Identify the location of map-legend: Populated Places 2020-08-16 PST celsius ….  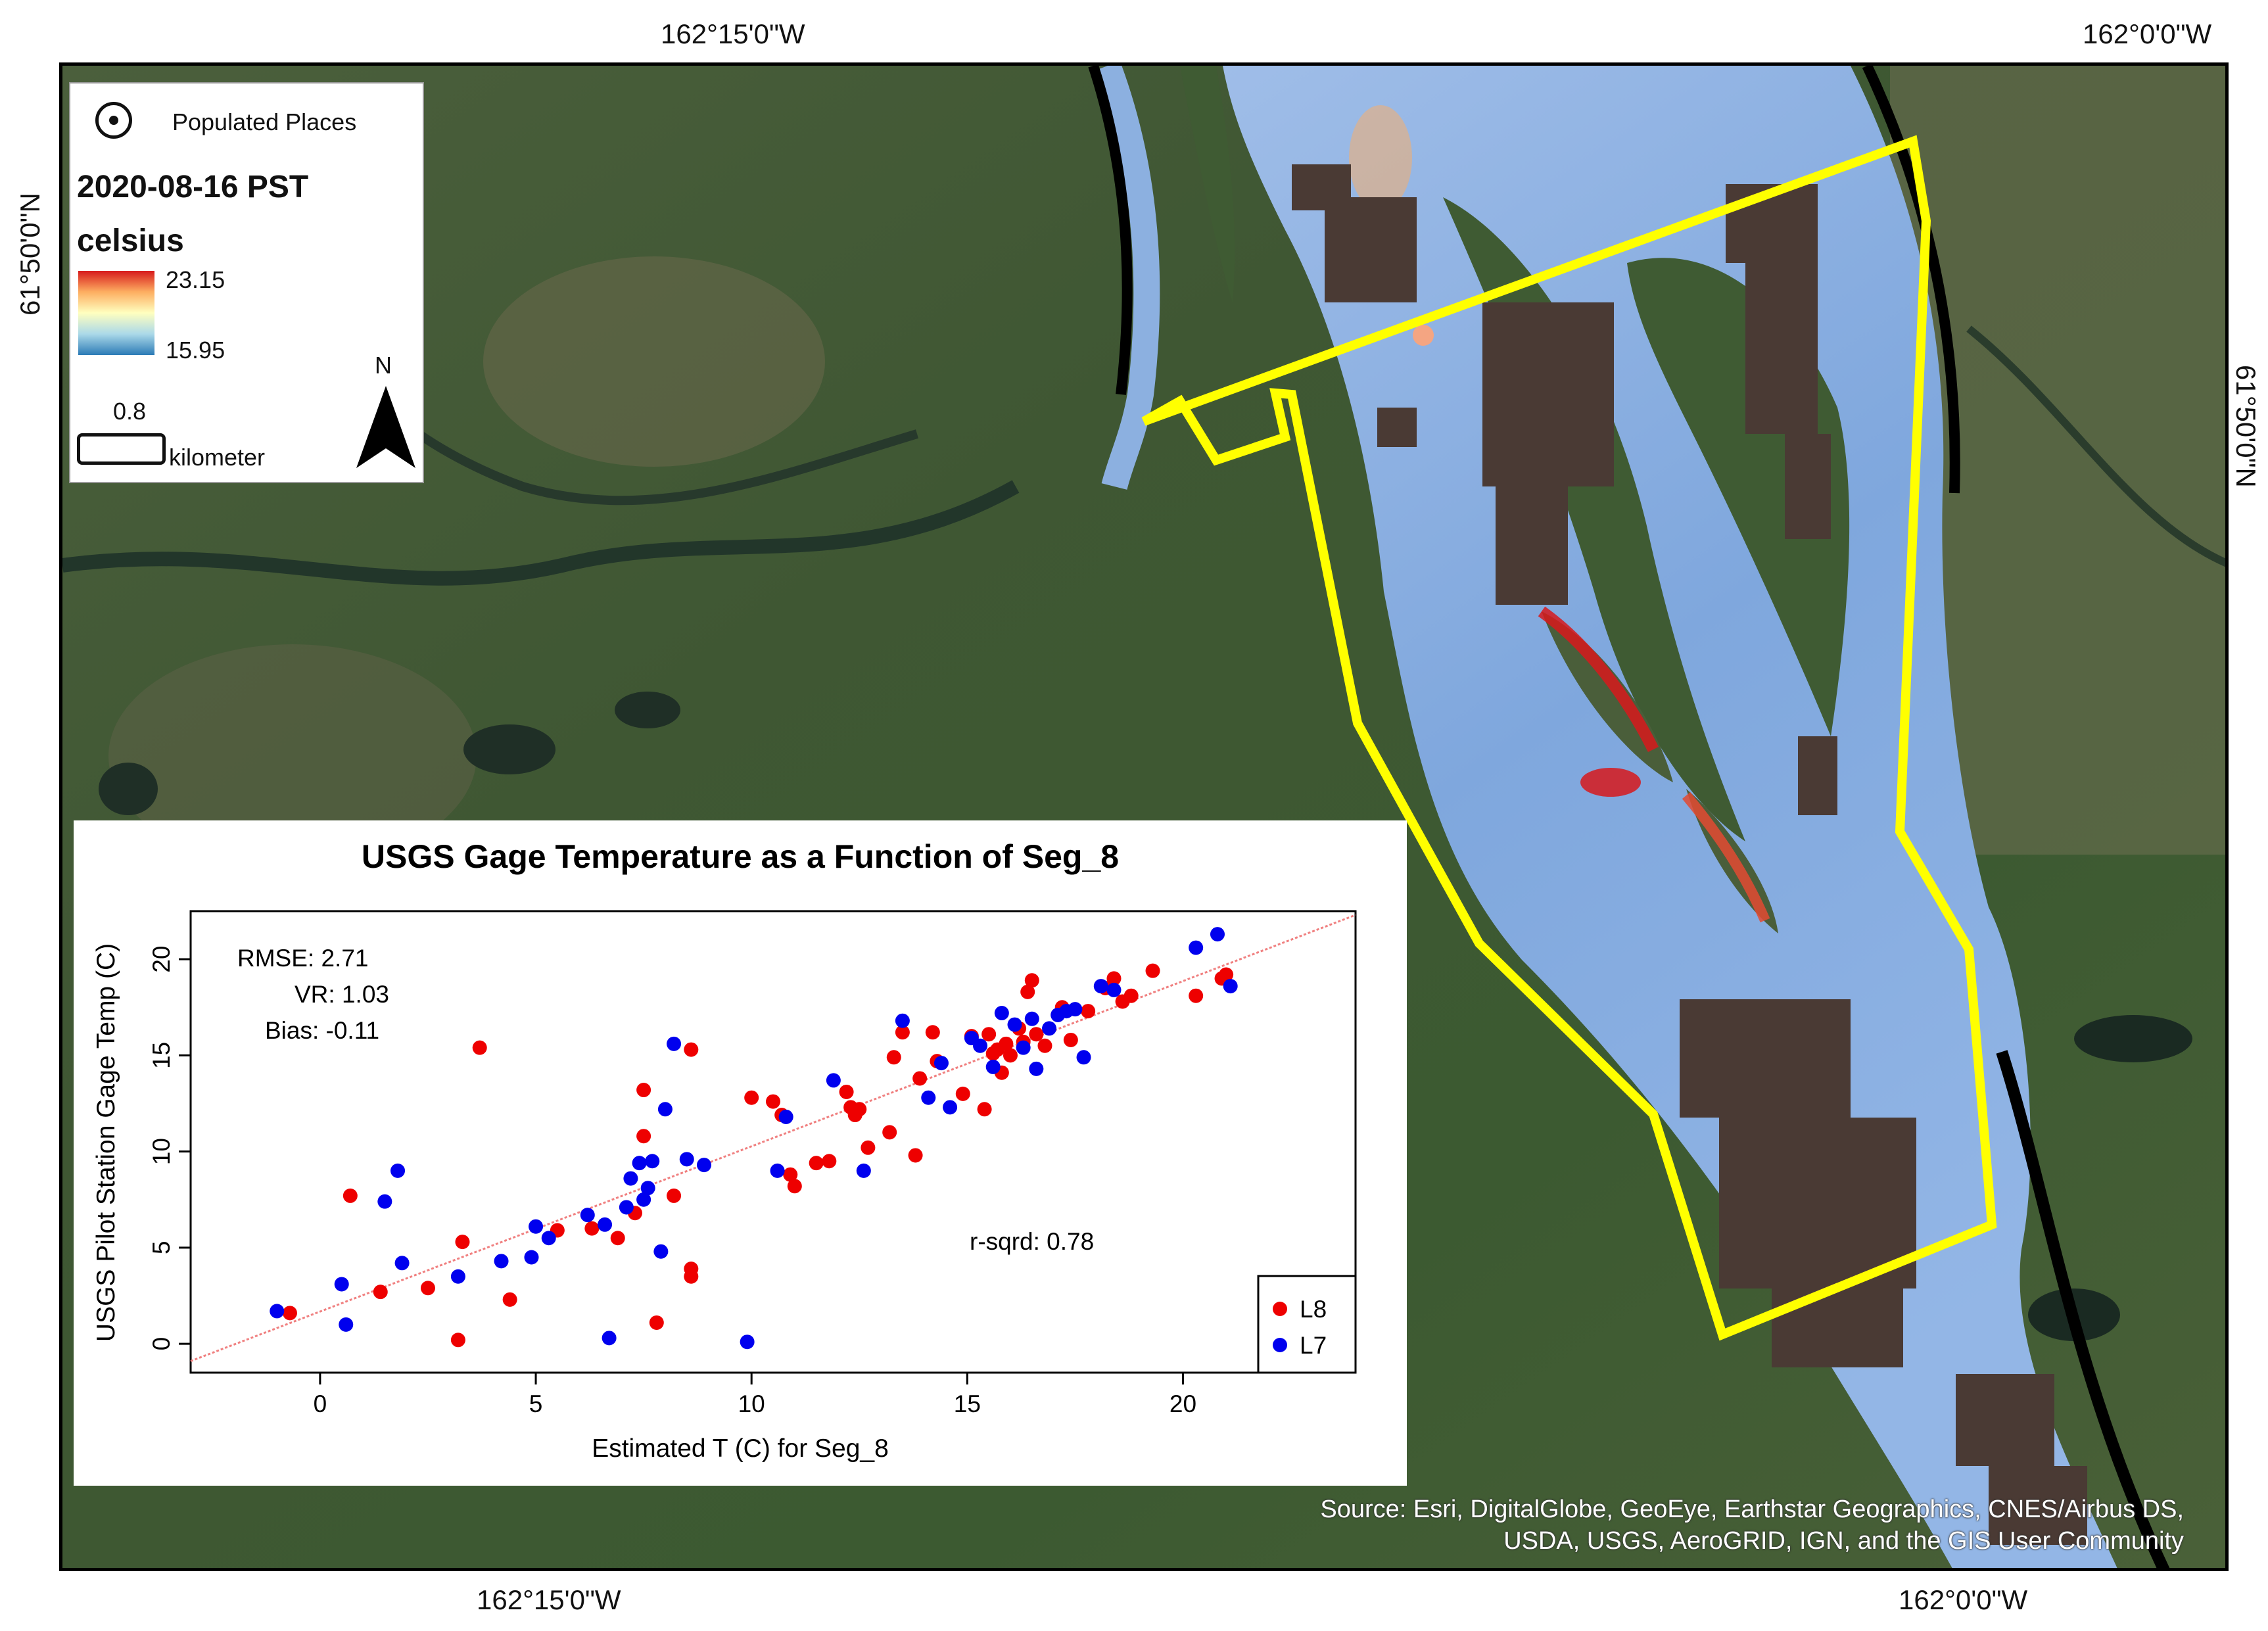
(247, 282).